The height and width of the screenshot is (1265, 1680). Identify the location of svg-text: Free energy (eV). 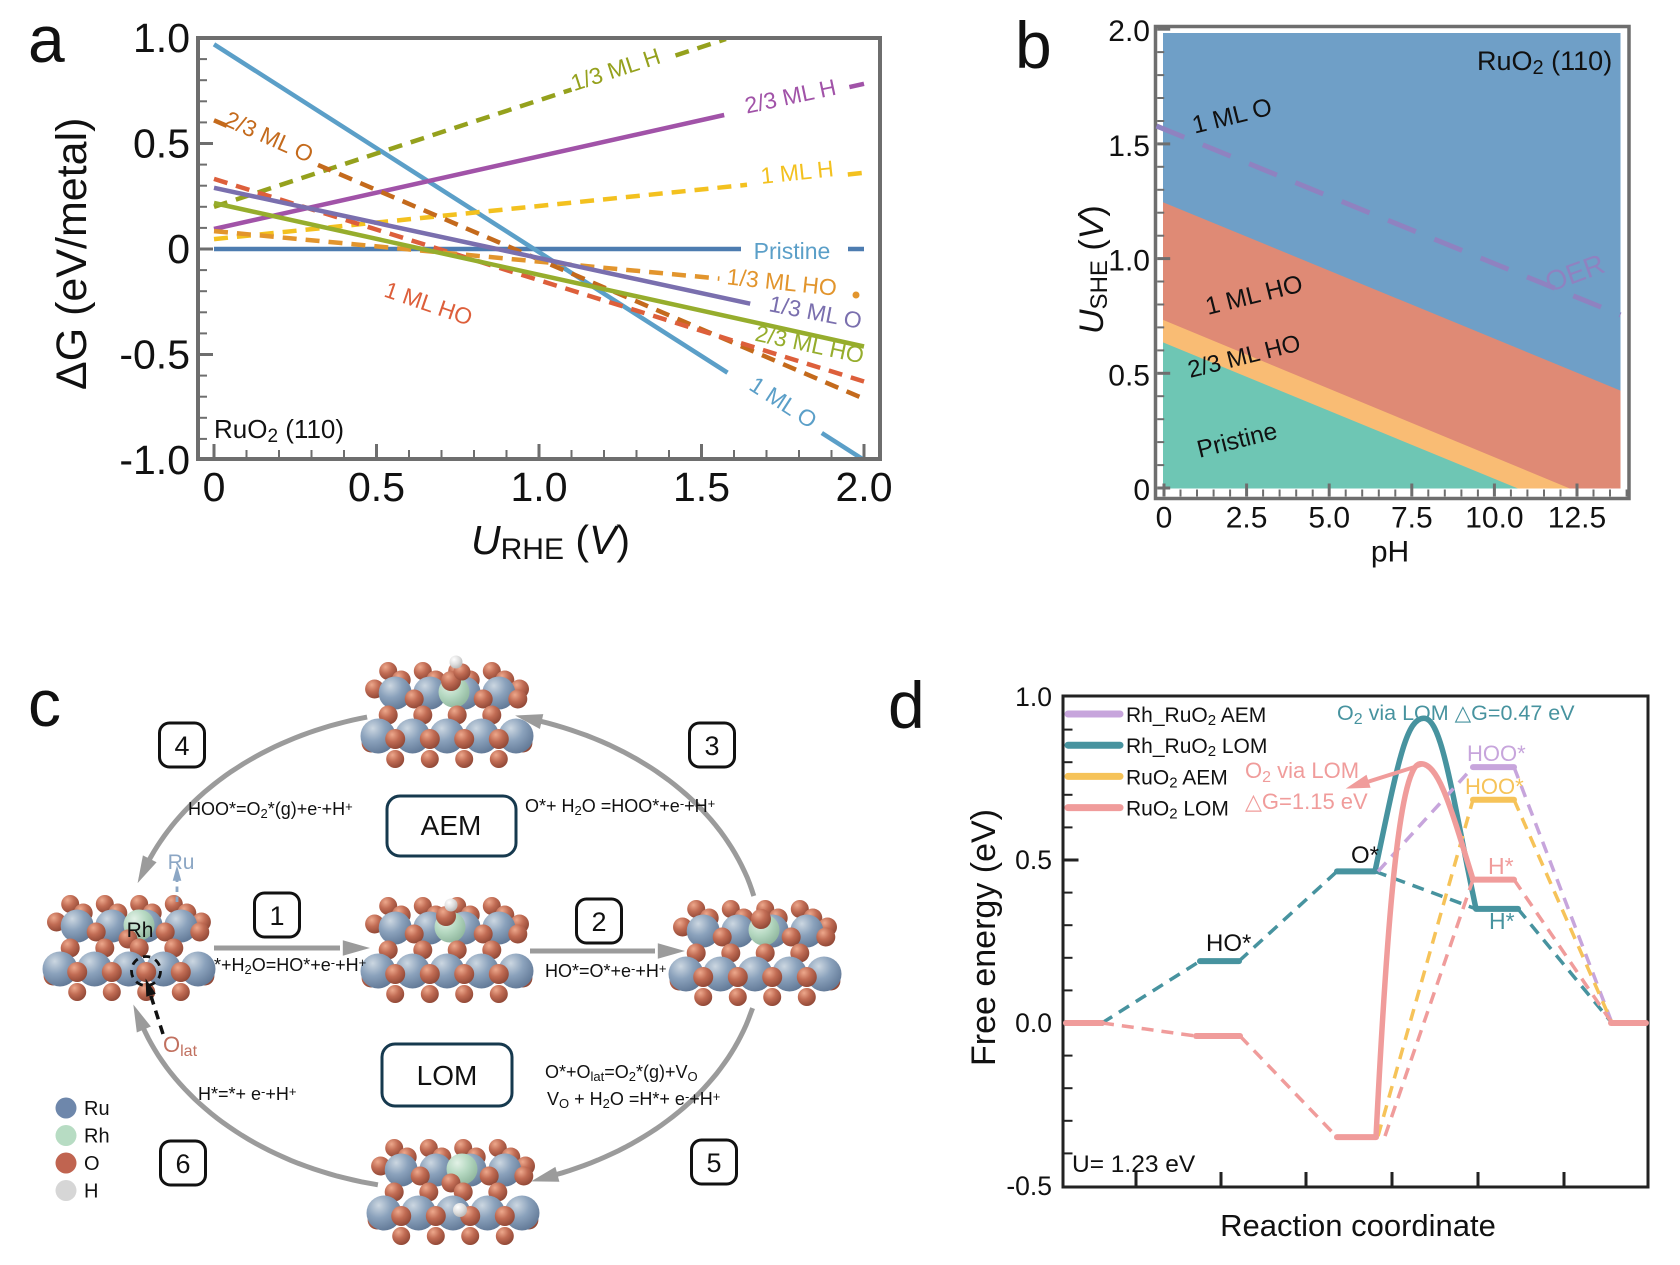
(984, 937).